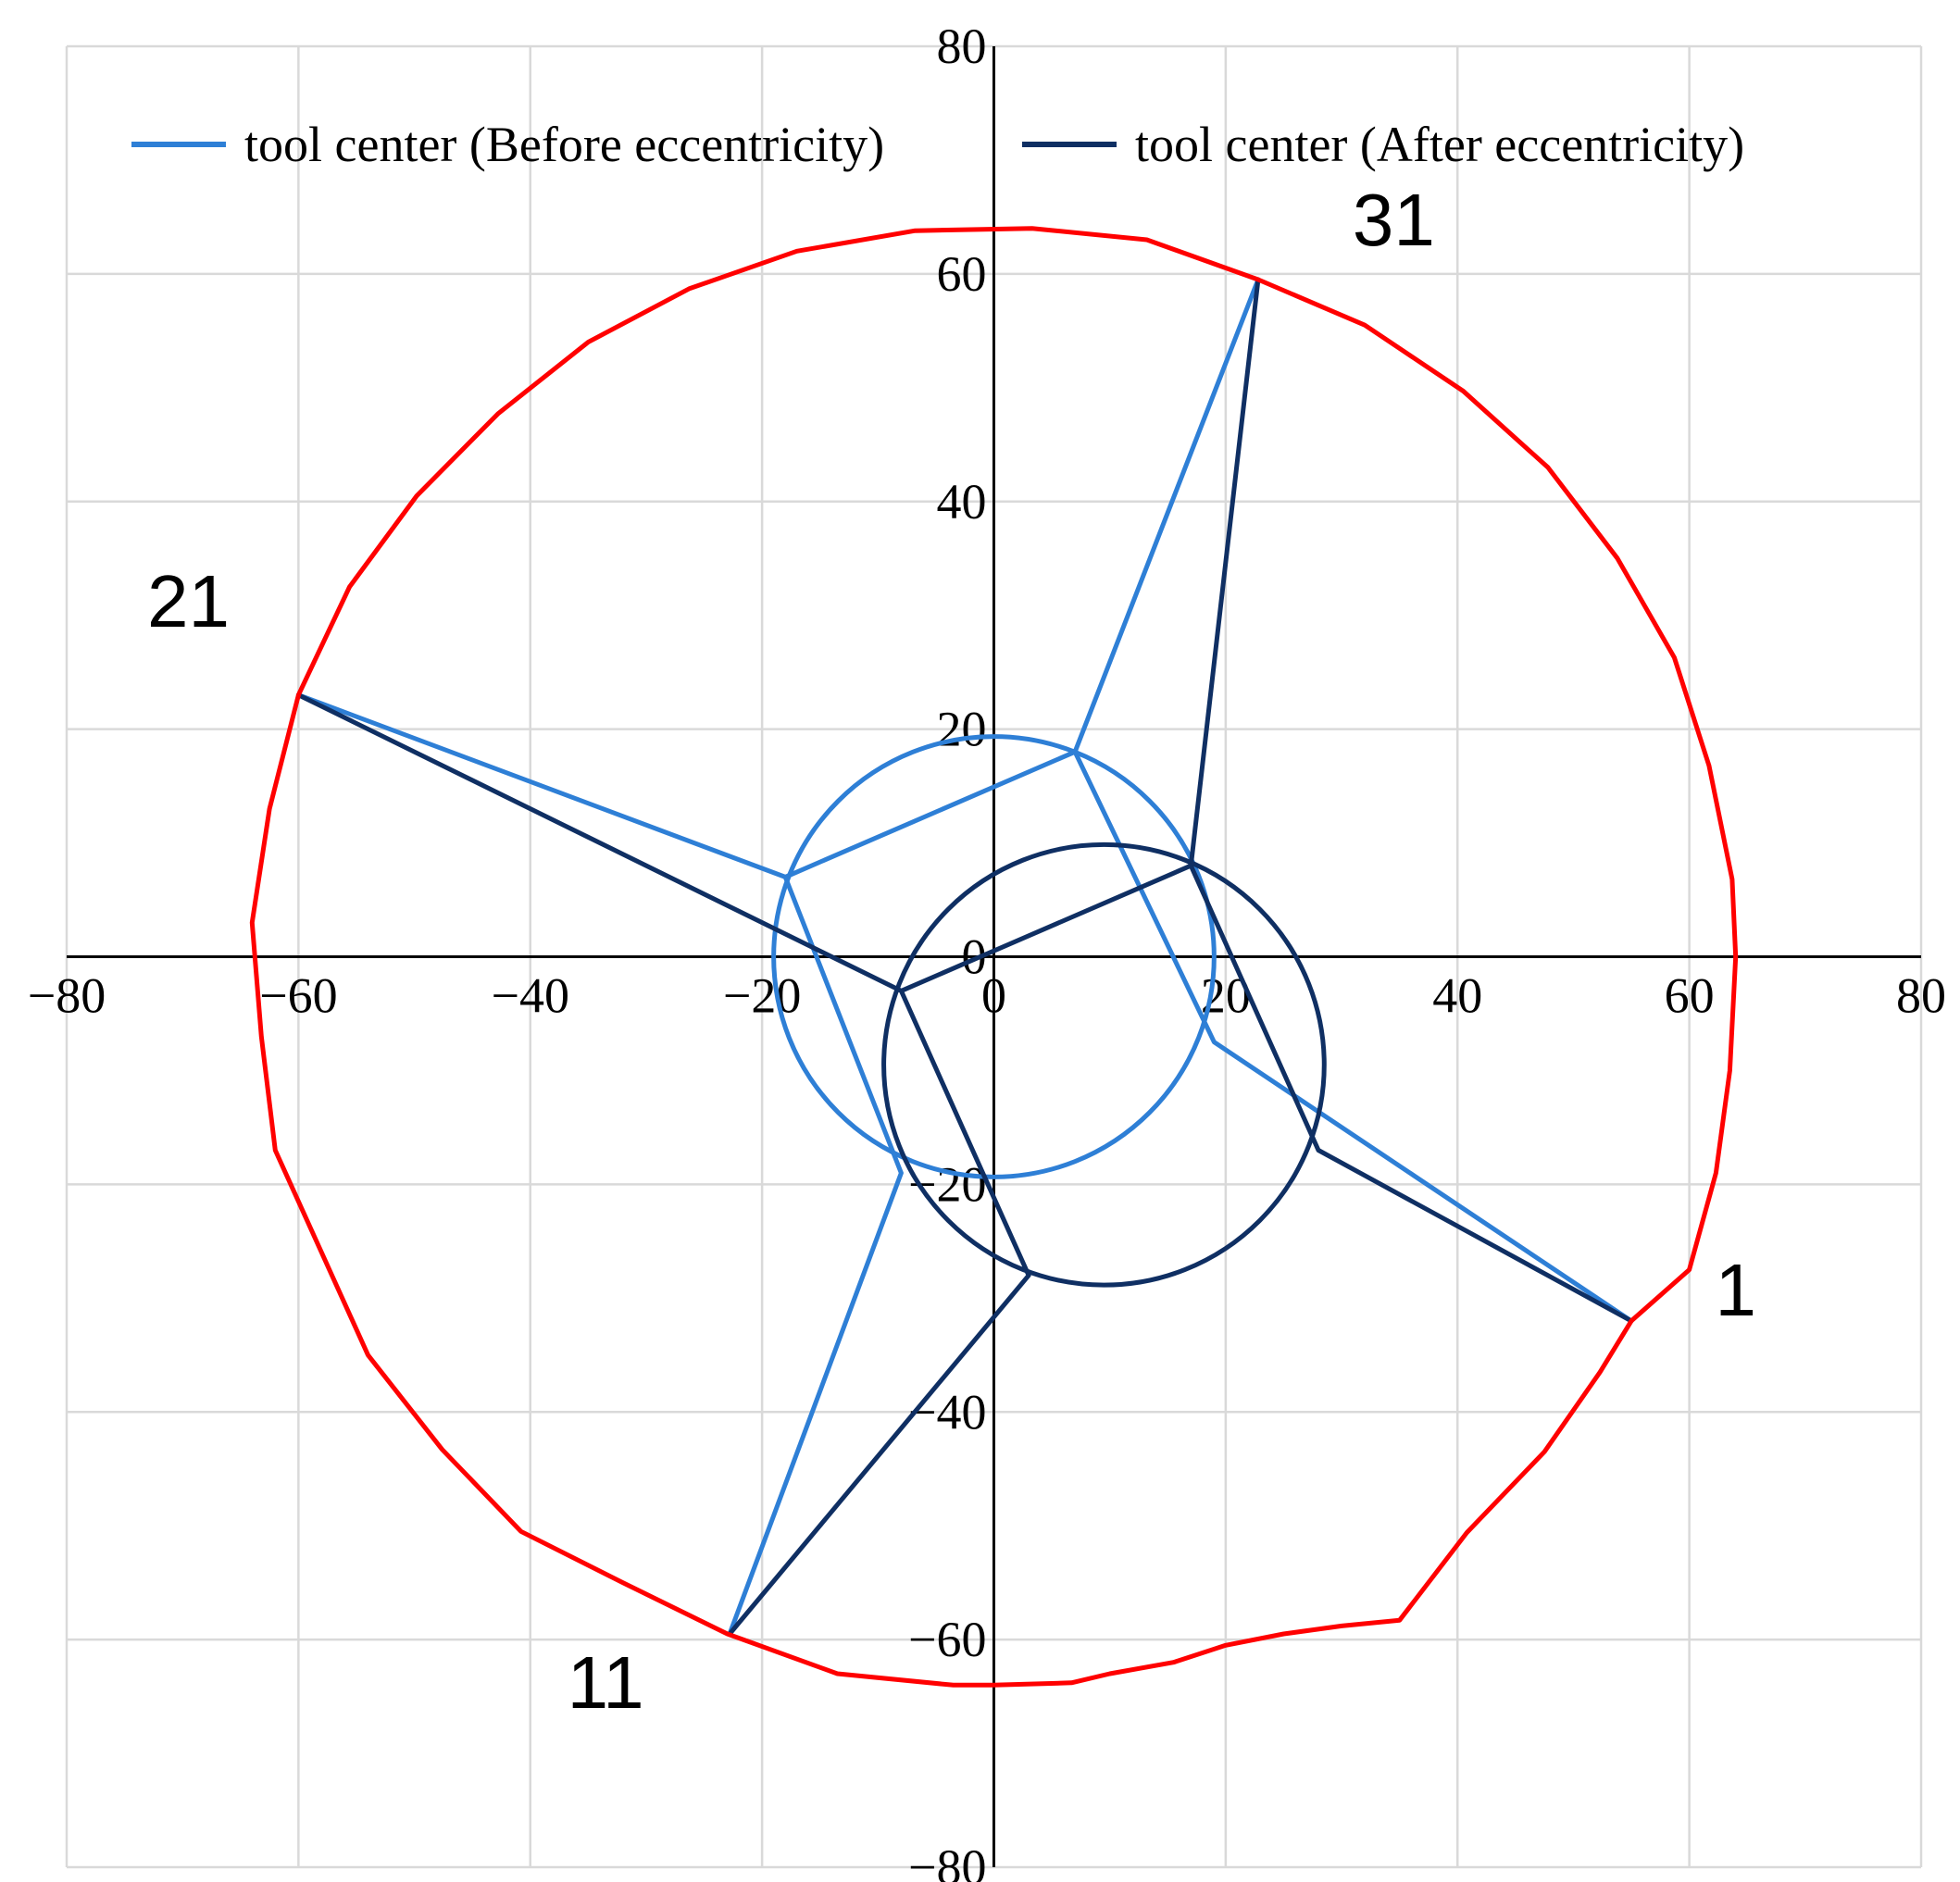  Describe the element at coordinates (1394, 220) in the screenshot. I see `annotation-label: 31` at that location.